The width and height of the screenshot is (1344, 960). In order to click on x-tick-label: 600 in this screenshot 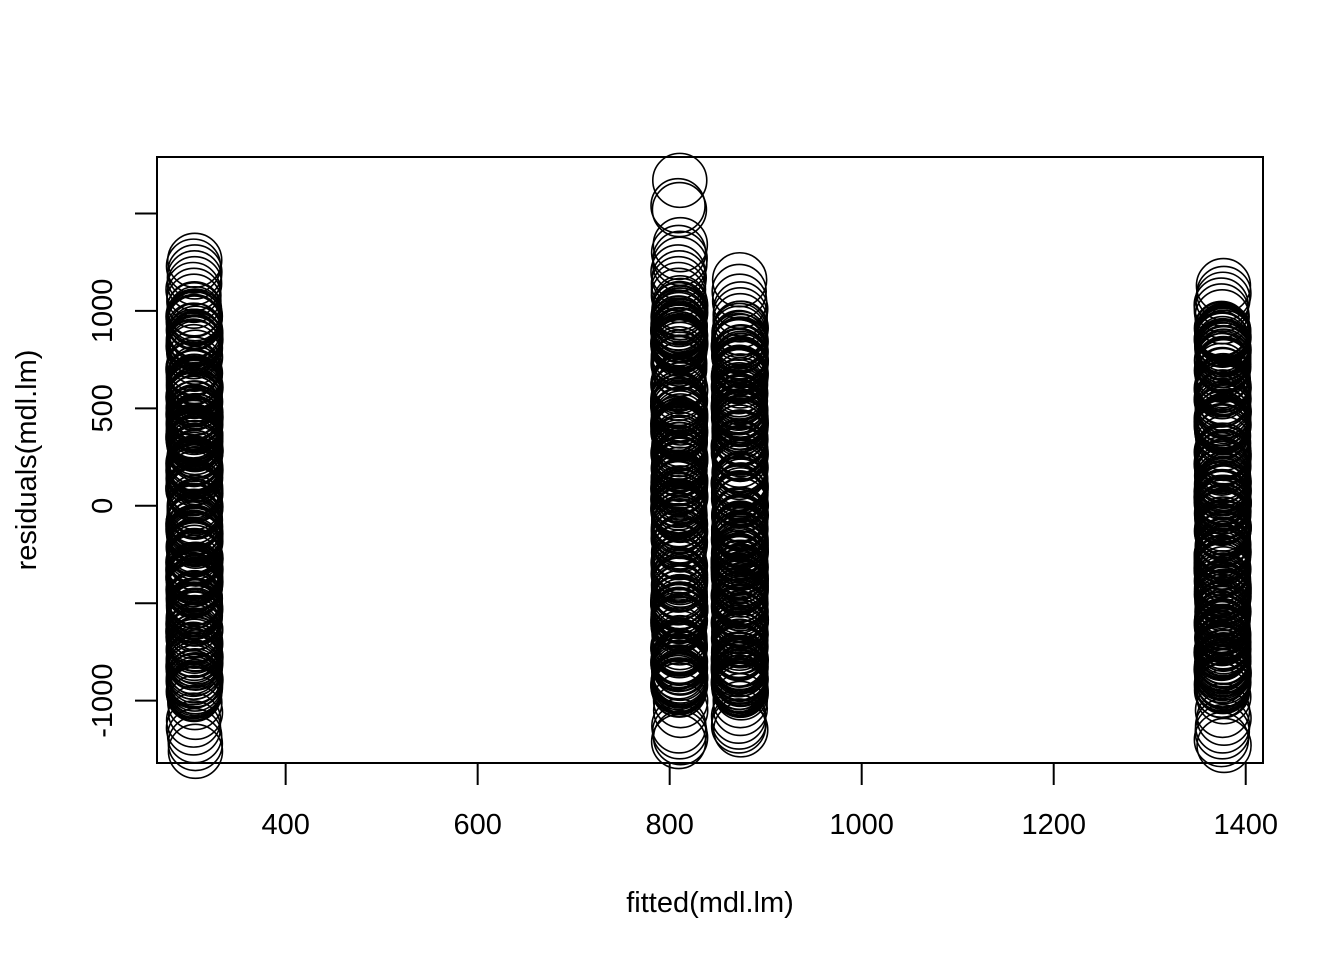, I will do `click(477, 825)`.